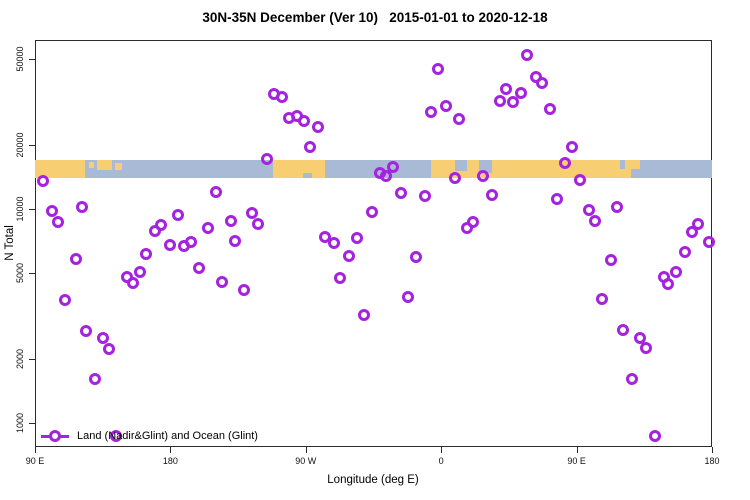 This screenshot has width=750, height=500. What do you see at coordinates (20, 145) in the screenshot?
I see `y-tick-label: 20000` at bounding box center [20, 145].